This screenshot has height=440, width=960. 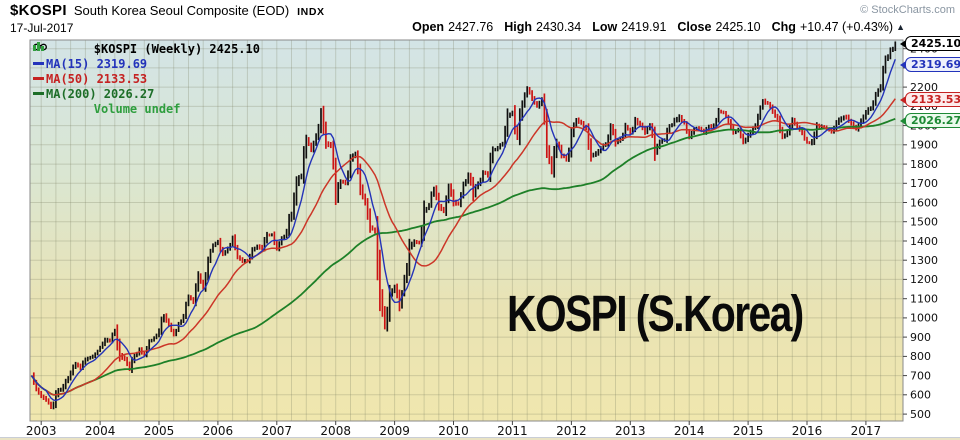 What do you see at coordinates (630, 431) in the screenshot?
I see `svg-text: 2013` at bounding box center [630, 431].